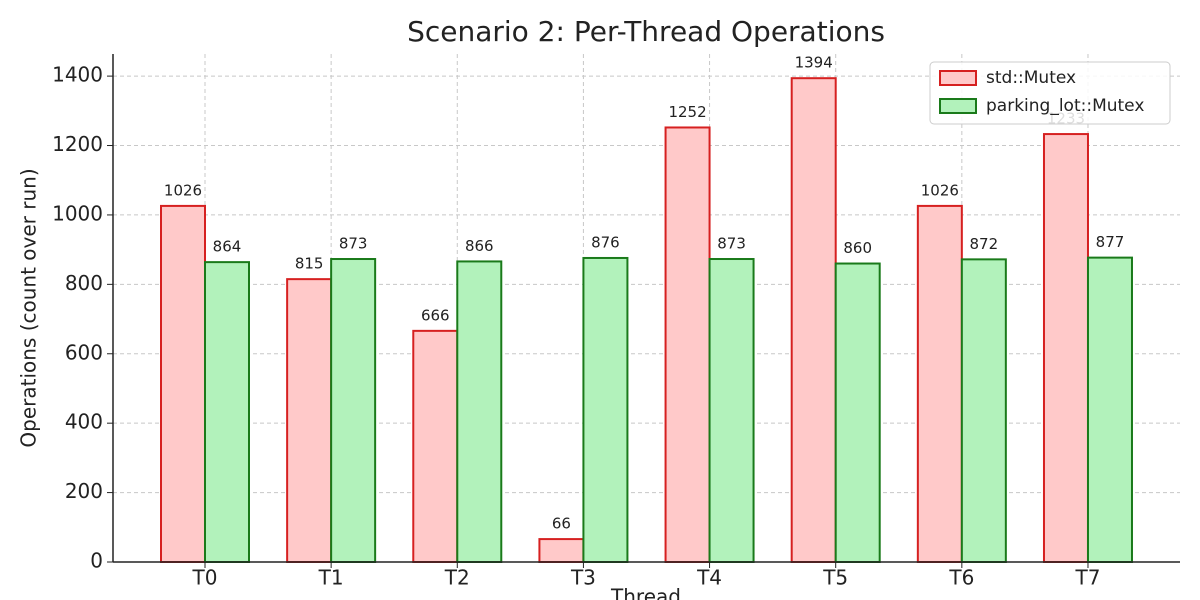 The image size is (1200, 600). I want to click on x-tick-label: T0, so click(205, 578).